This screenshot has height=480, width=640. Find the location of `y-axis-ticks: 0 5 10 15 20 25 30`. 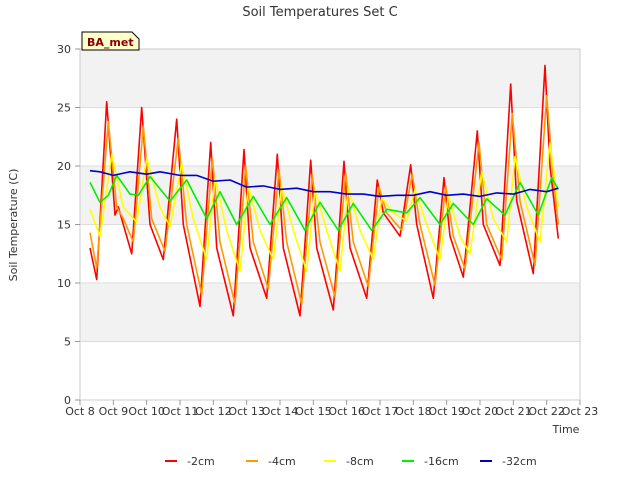

y-axis-ticks: 0 5 10 15 20 25 30 is located at coordinates (68, 225).